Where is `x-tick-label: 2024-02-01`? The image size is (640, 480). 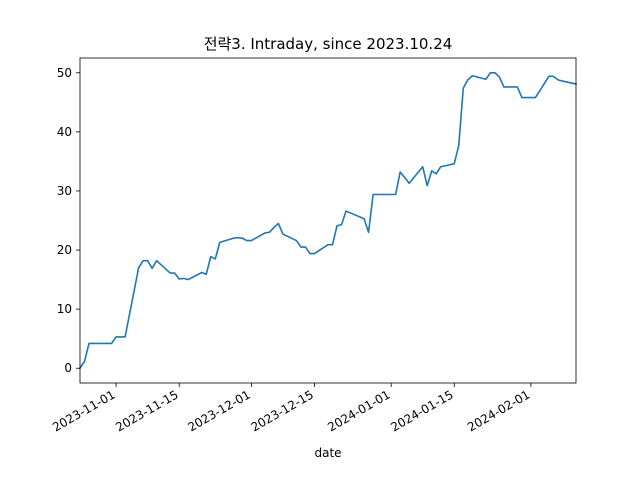 x-tick-label: 2024-02-01 is located at coordinates (498, 410).